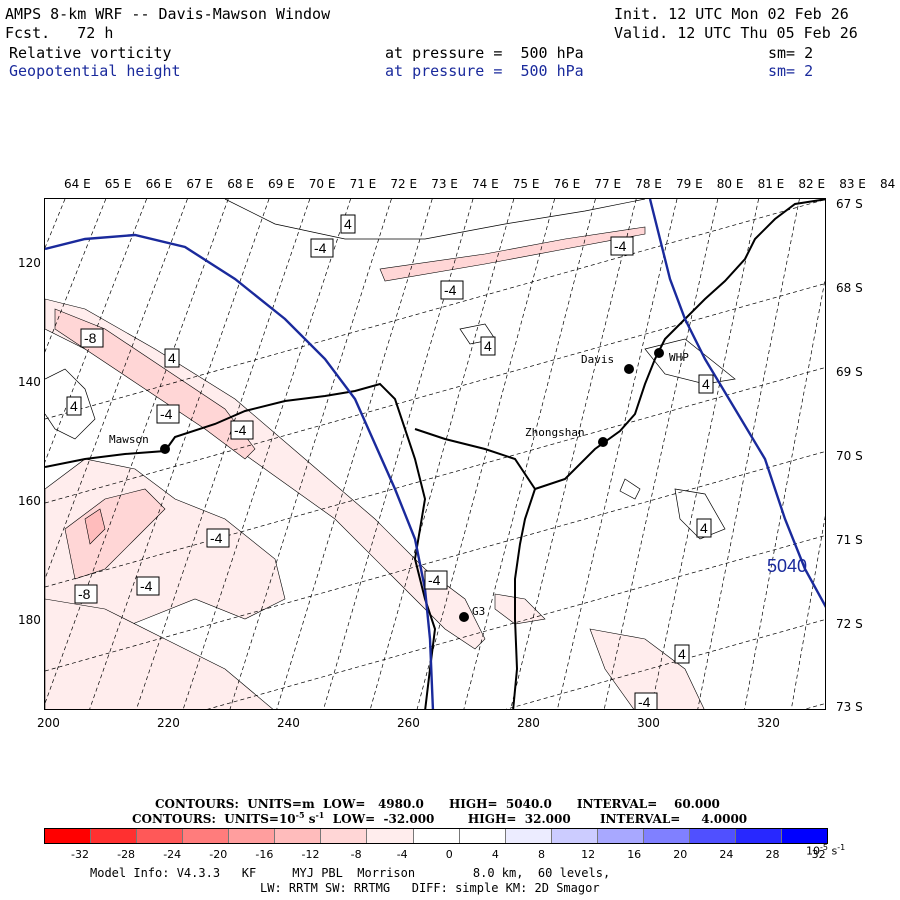  I want to click on station-whp: WHP, so click(671, 356).